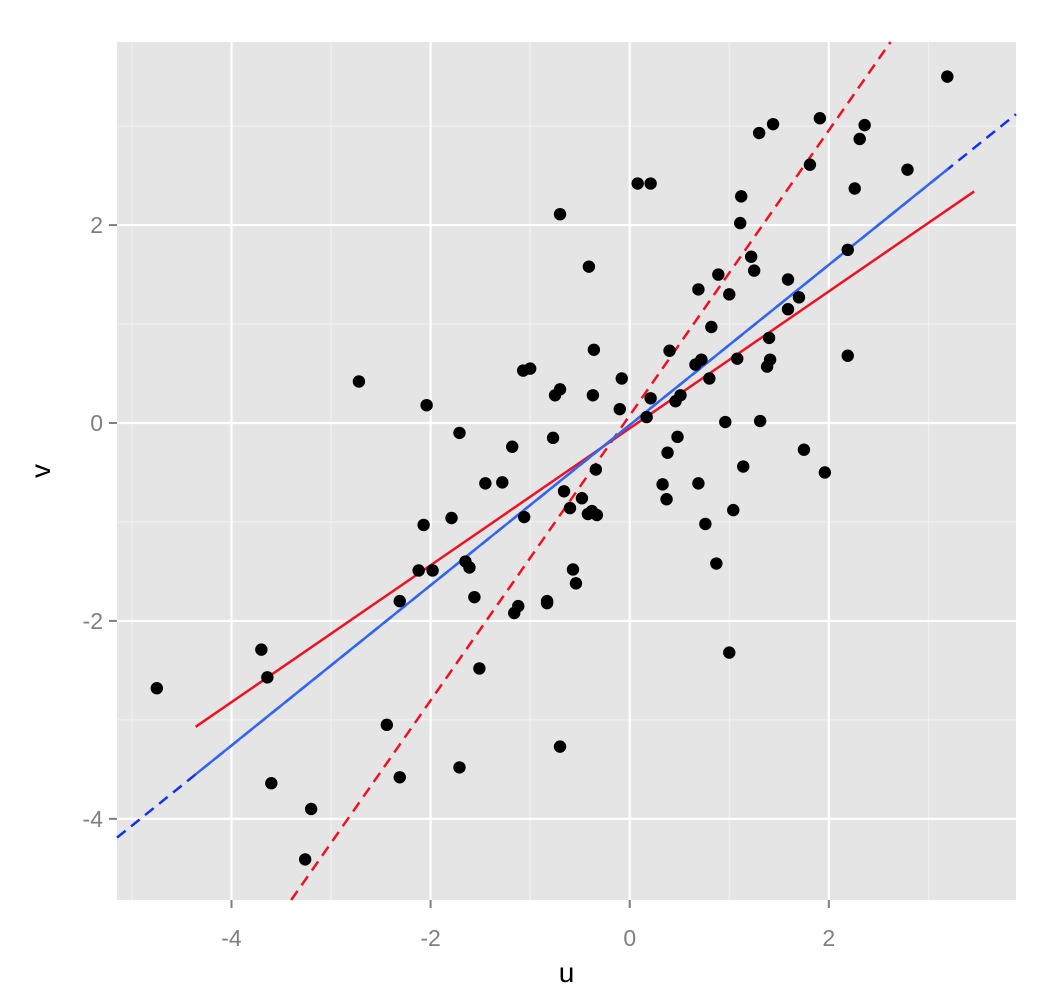 The image size is (1052, 1008). What do you see at coordinates (93, 819) in the screenshot?
I see `y-tick-label: -4` at bounding box center [93, 819].